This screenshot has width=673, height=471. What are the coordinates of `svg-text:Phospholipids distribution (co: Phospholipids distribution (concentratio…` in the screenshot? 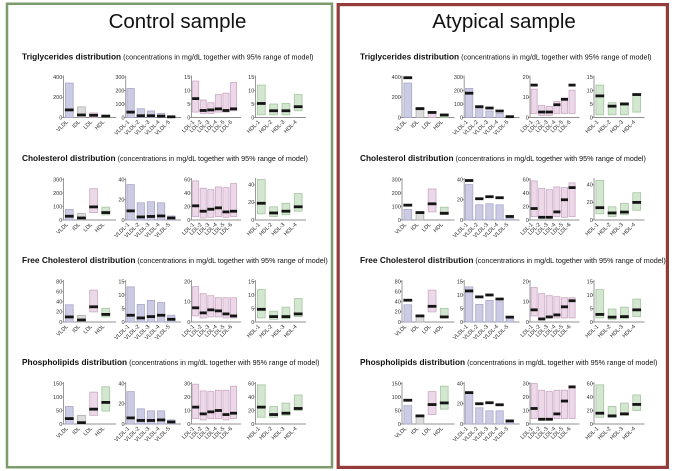 It's located at (170, 362).